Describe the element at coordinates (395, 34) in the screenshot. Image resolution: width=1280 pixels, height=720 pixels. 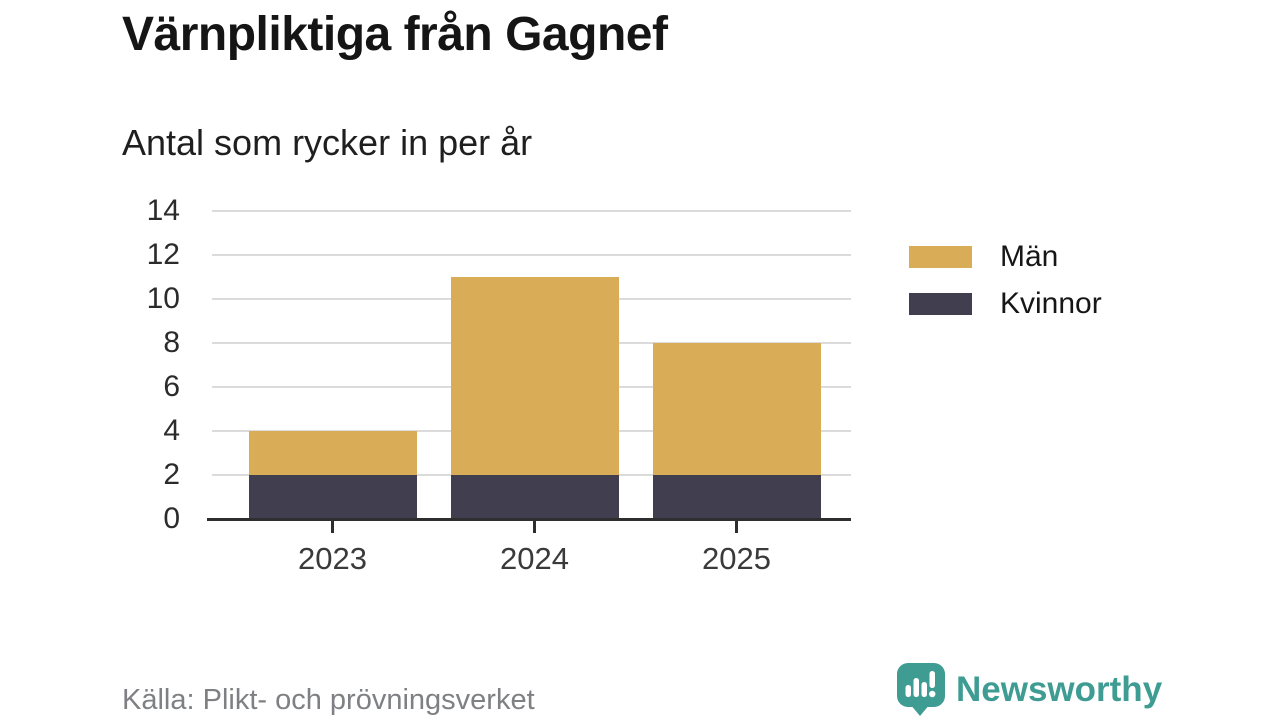
I see `chart-title: Värnpliktiga från Gagnef` at that location.